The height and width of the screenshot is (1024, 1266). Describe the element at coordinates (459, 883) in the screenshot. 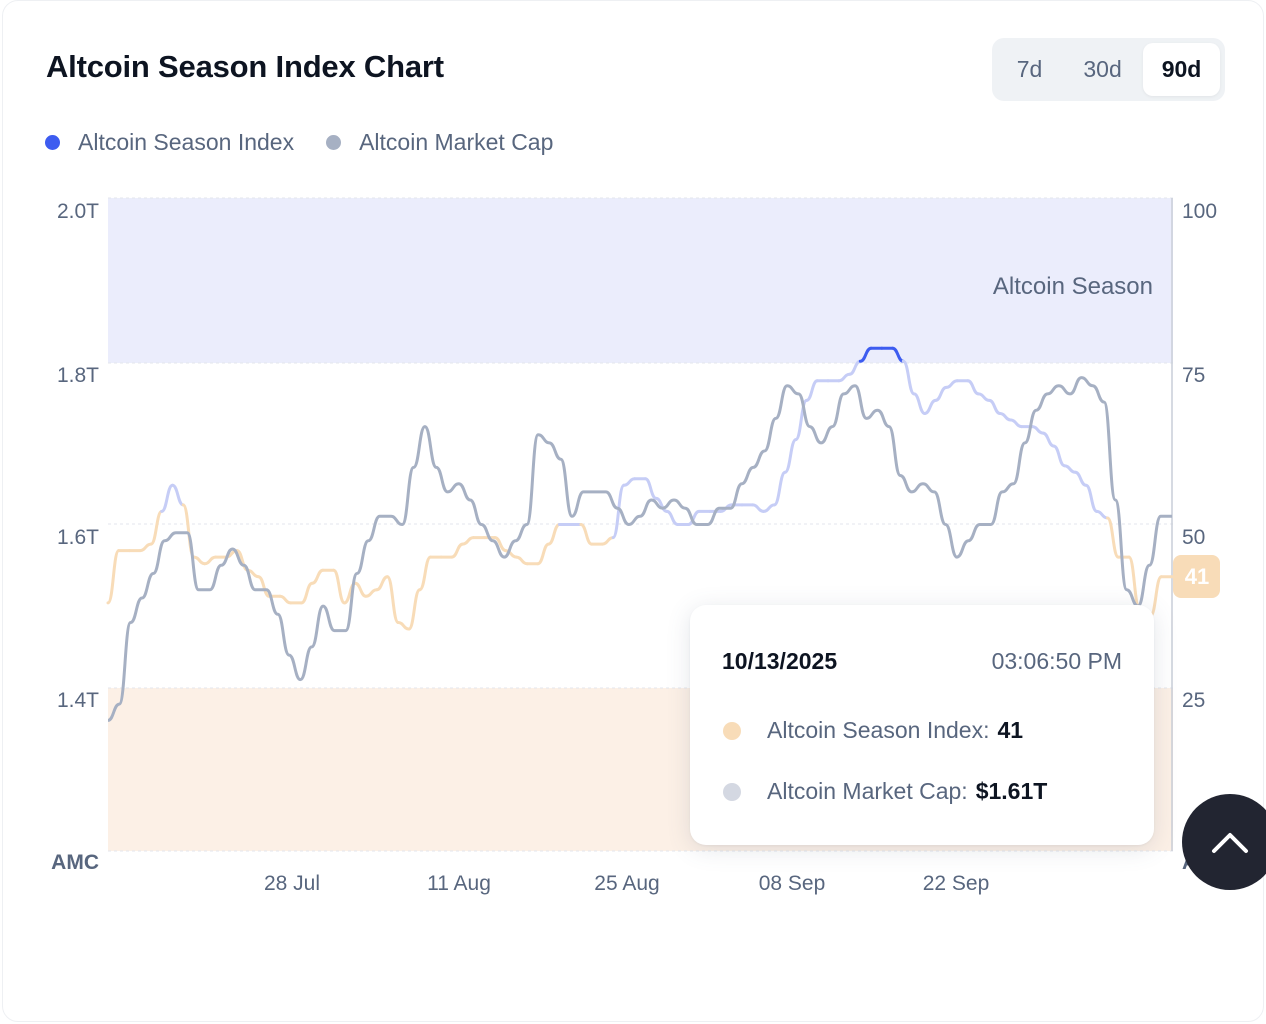

I see `x-tick-11-aug: 11 Aug` at that location.